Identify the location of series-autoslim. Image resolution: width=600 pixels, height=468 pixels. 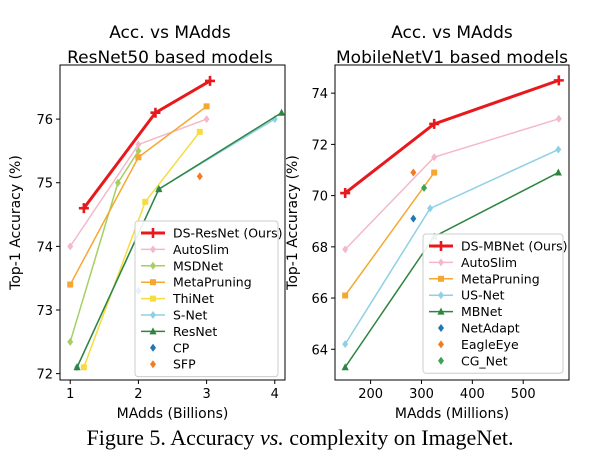
(138, 183).